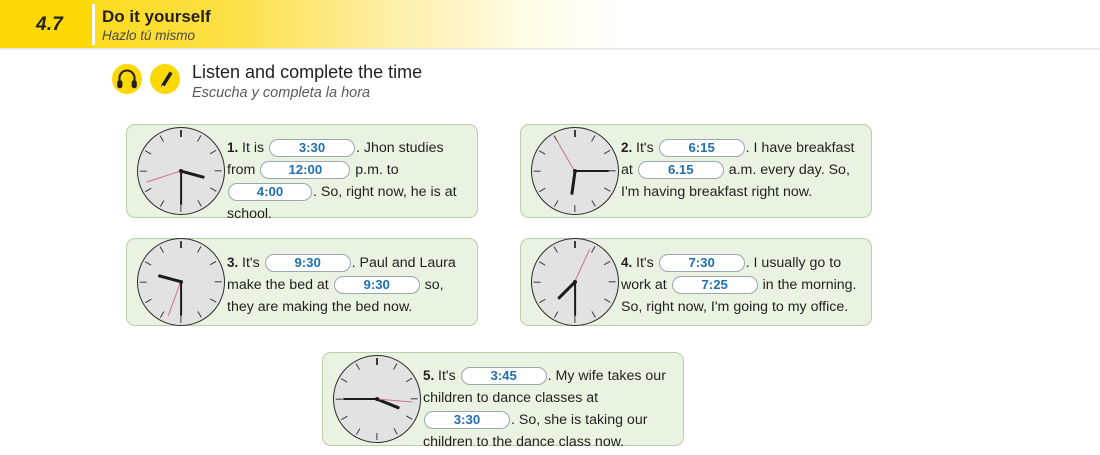 Image resolution: width=1100 pixels, height=455 pixels. I want to click on section-title: Do it yourself, so click(156, 16).